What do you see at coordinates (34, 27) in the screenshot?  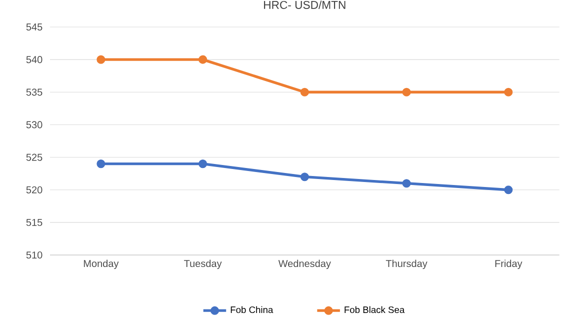 I see `y-tick-label: 545` at bounding box center [34, 27].